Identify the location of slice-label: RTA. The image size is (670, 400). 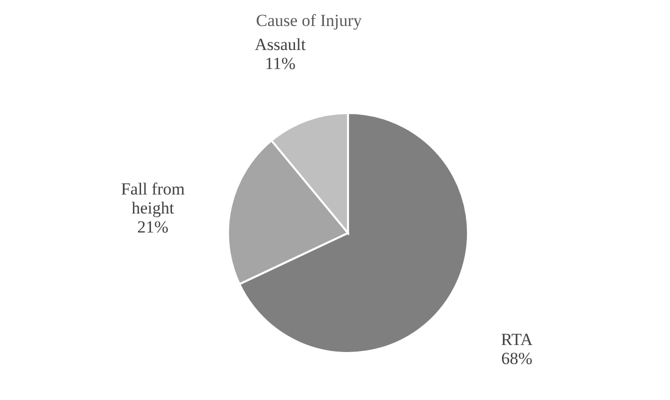
(517, 340).